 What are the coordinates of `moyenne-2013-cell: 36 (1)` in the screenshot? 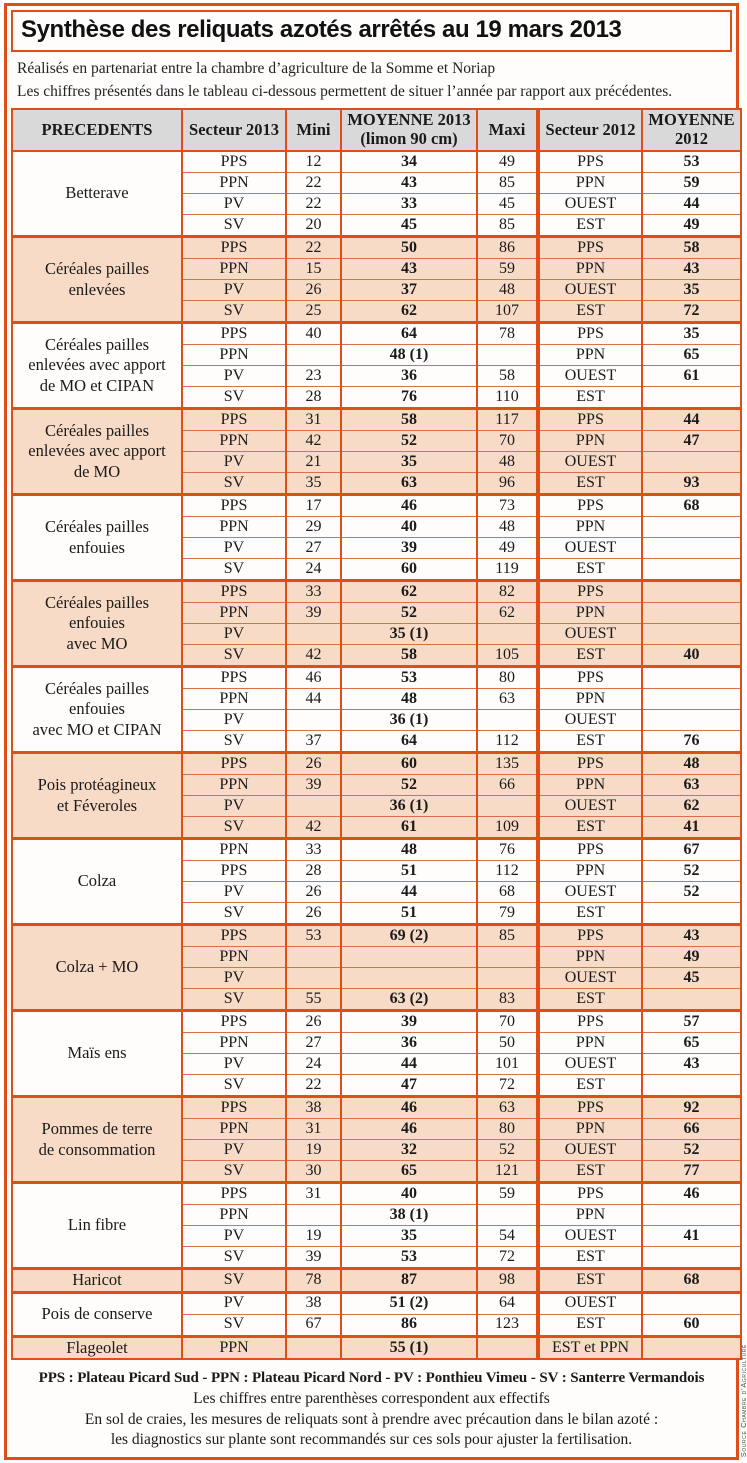 It's located at (408, 806).